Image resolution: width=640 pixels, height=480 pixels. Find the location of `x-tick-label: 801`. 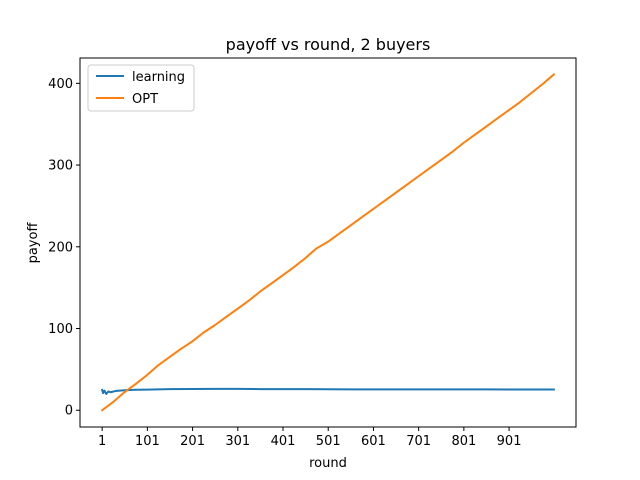

x-tick-label: 801 is located at coordinates (463, 441).